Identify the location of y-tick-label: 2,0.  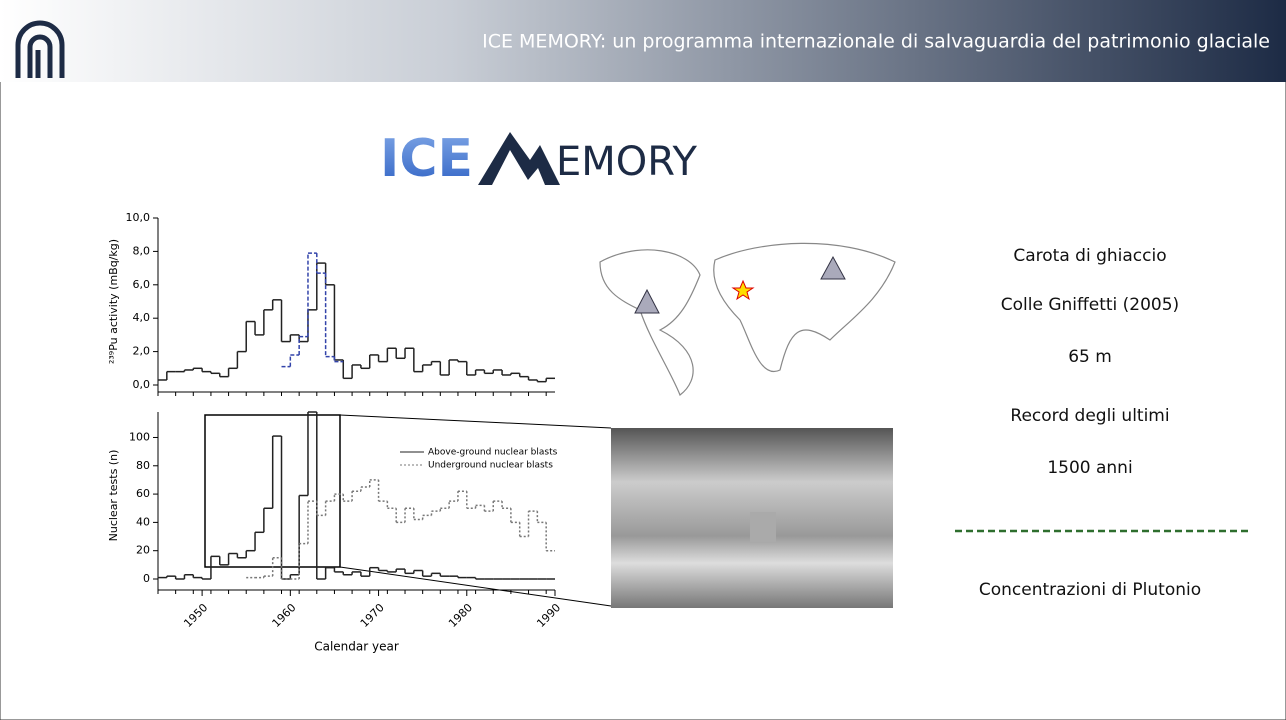
(142, 351).